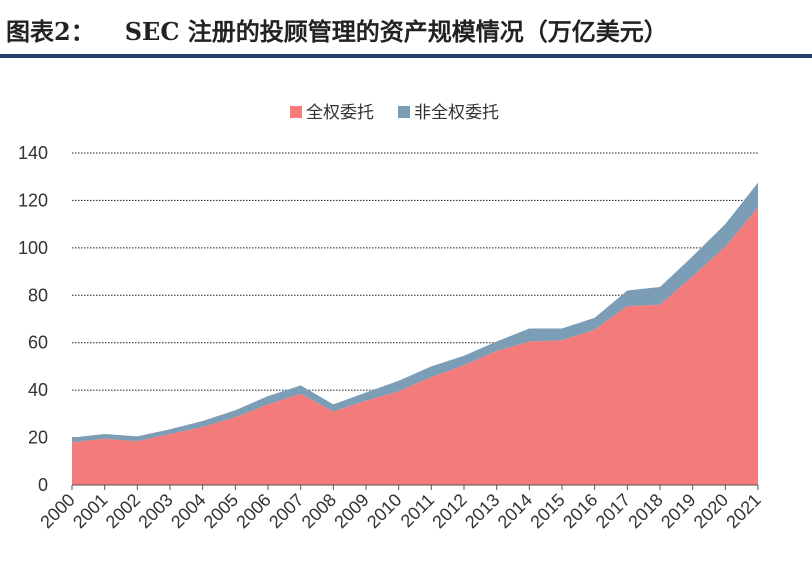 This screenshot has height=577, width=812. What do you see at coordinates (33, 248) in the screenshot?
I see `y-tick-label: 100` at bounding box center [33, 248].